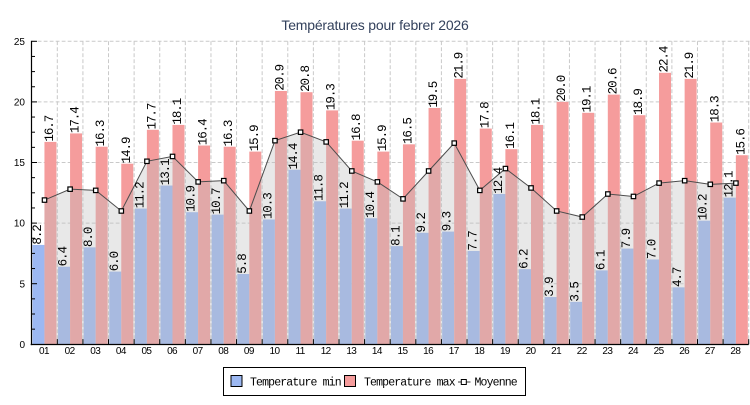 The width and height of the screenshot is (750, 405). I want to click on svg-text: 5, so click(22, 284).